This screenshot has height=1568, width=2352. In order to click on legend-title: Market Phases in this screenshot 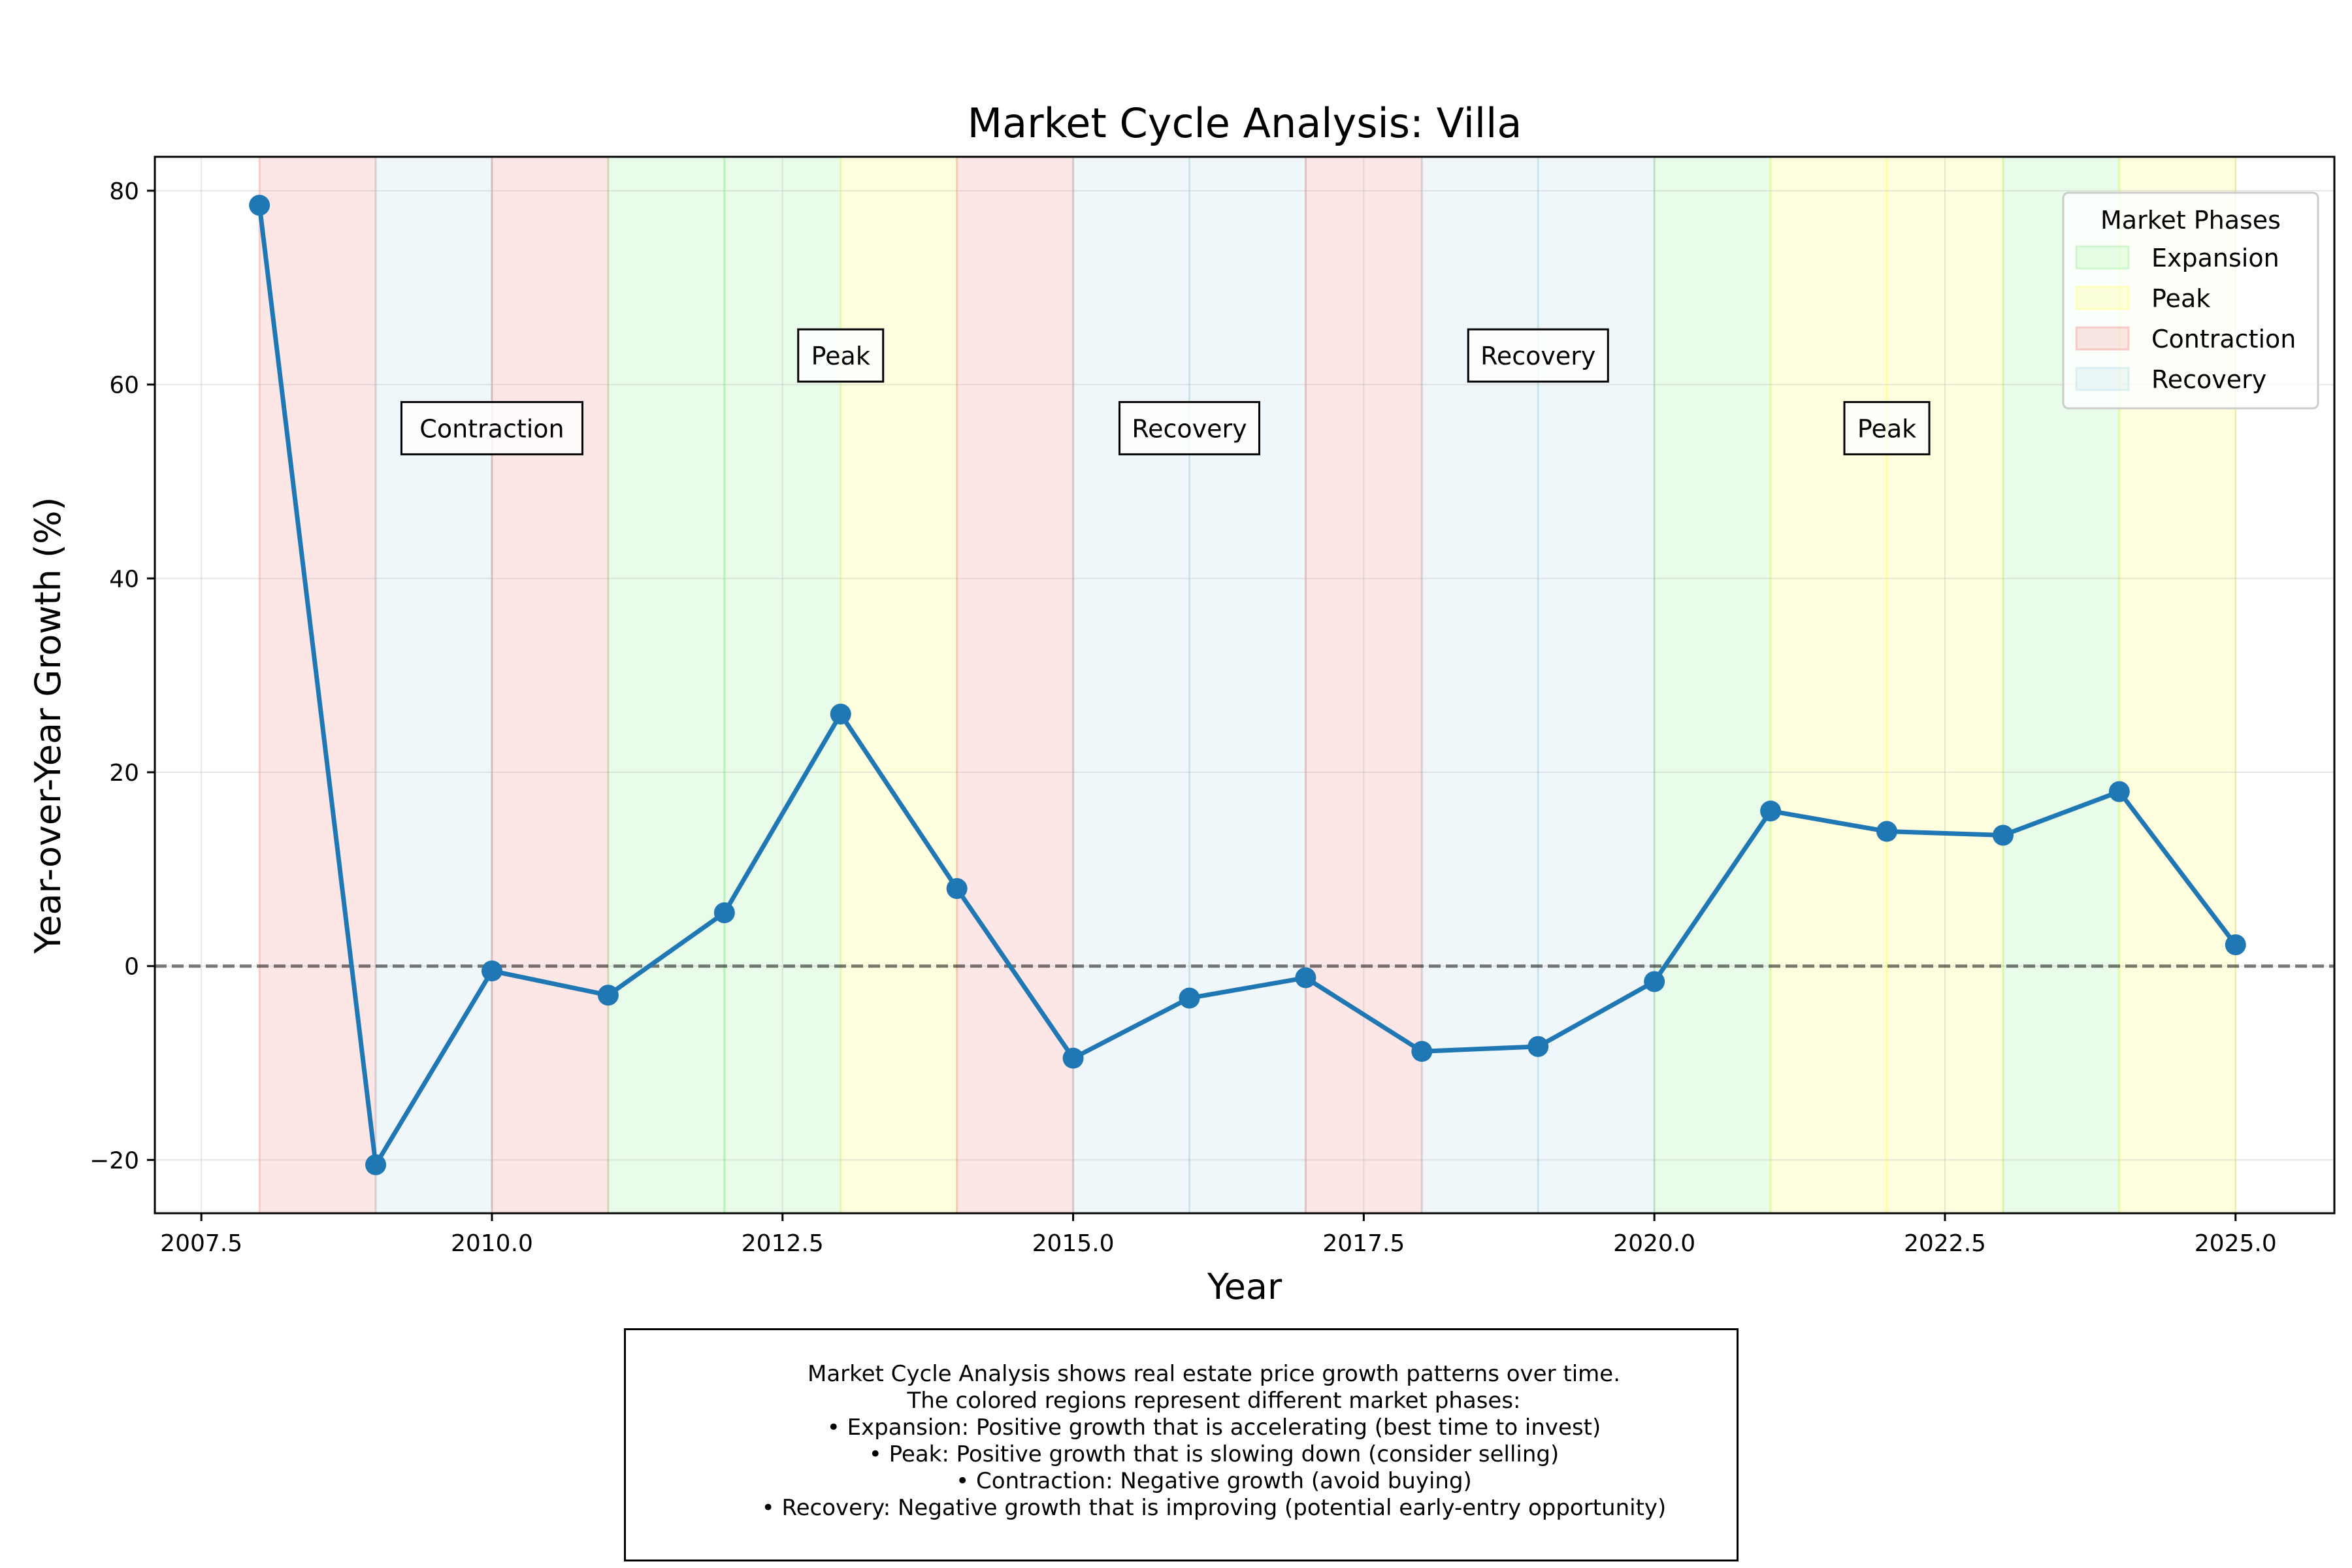, I will do `click(2190, 220)`.